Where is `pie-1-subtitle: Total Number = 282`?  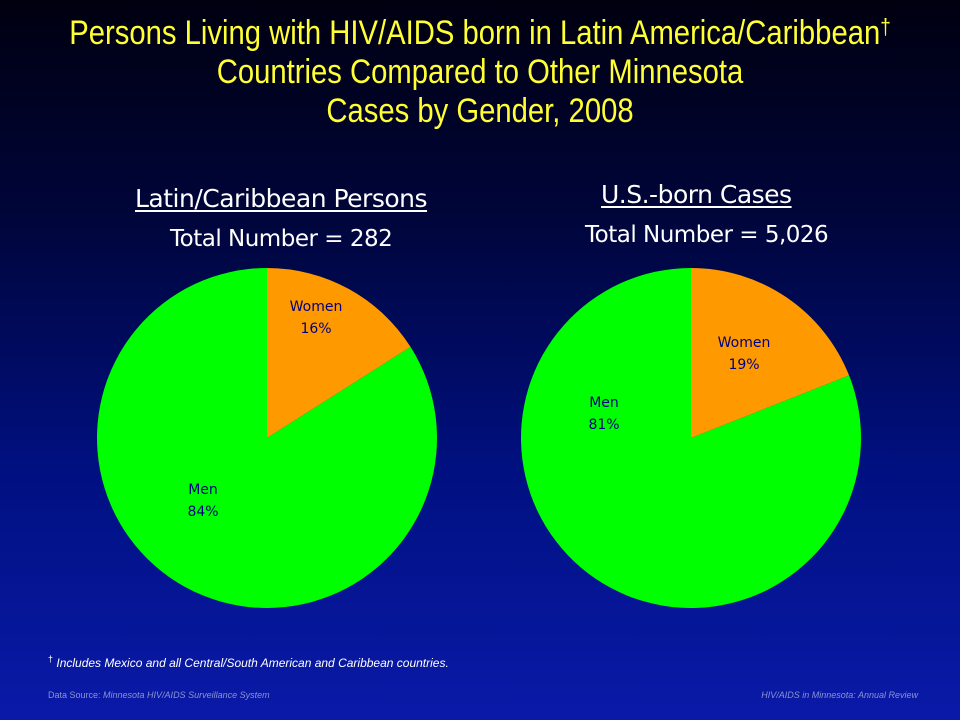
pie-1-subtitle: Total Number = 282 is located at coordinates (281, 239).